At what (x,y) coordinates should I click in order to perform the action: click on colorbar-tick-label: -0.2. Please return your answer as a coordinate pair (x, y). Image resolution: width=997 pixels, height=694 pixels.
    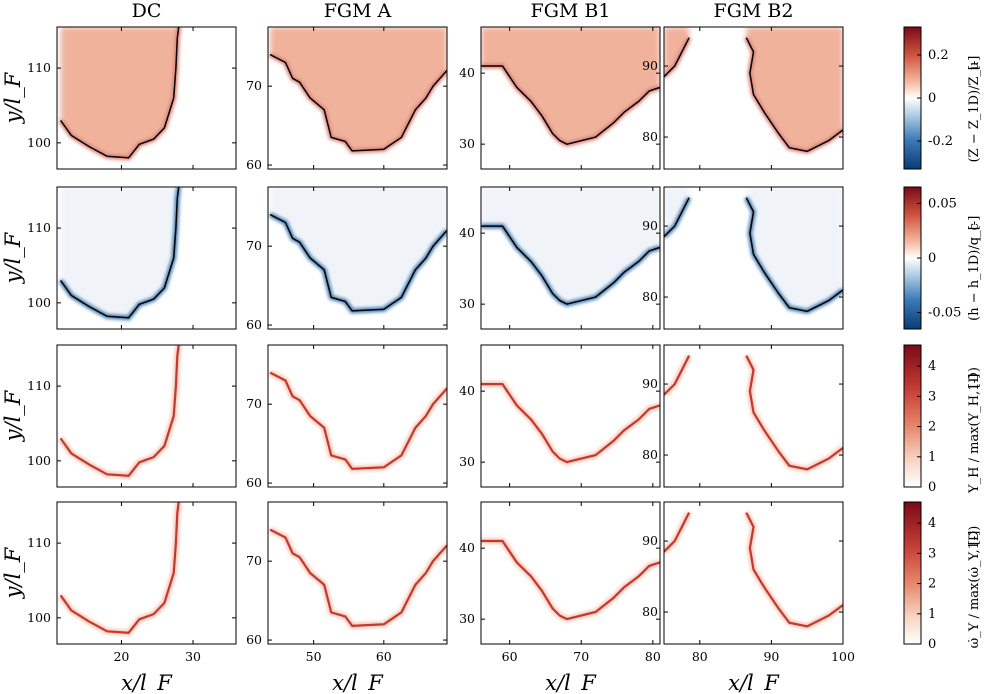
    Looking at the image, I should click on (940, 141).